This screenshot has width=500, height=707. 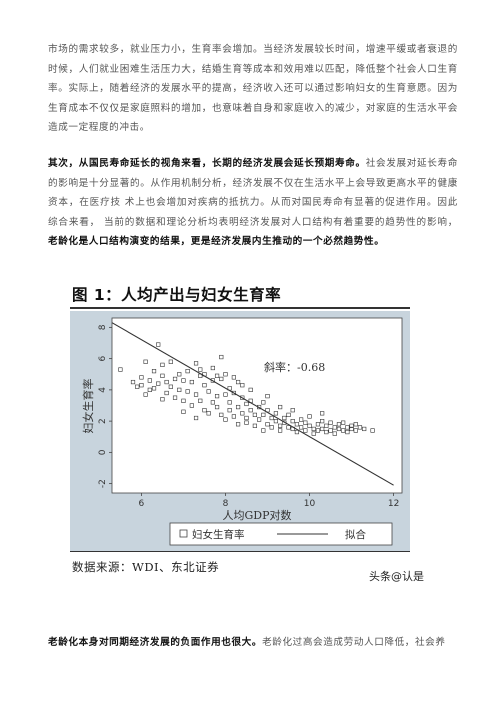 What do you see at coordinates (105, 406) in the screenshot?
I see `y-axis: -2 0 2 4 6 8` at bounding box center [105, 406].